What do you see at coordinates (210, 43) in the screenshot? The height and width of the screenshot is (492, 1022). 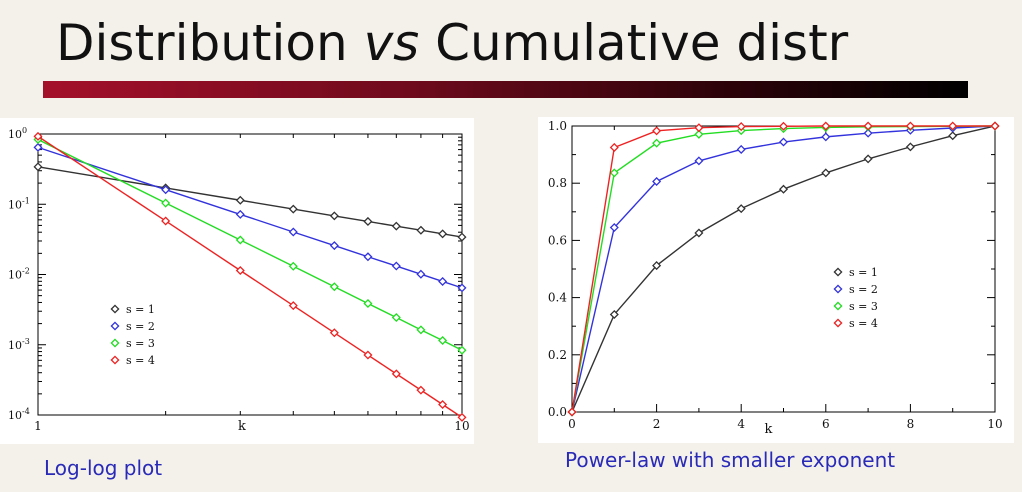 I see `title-part1: Distribution` at bounding box center [210, 43].